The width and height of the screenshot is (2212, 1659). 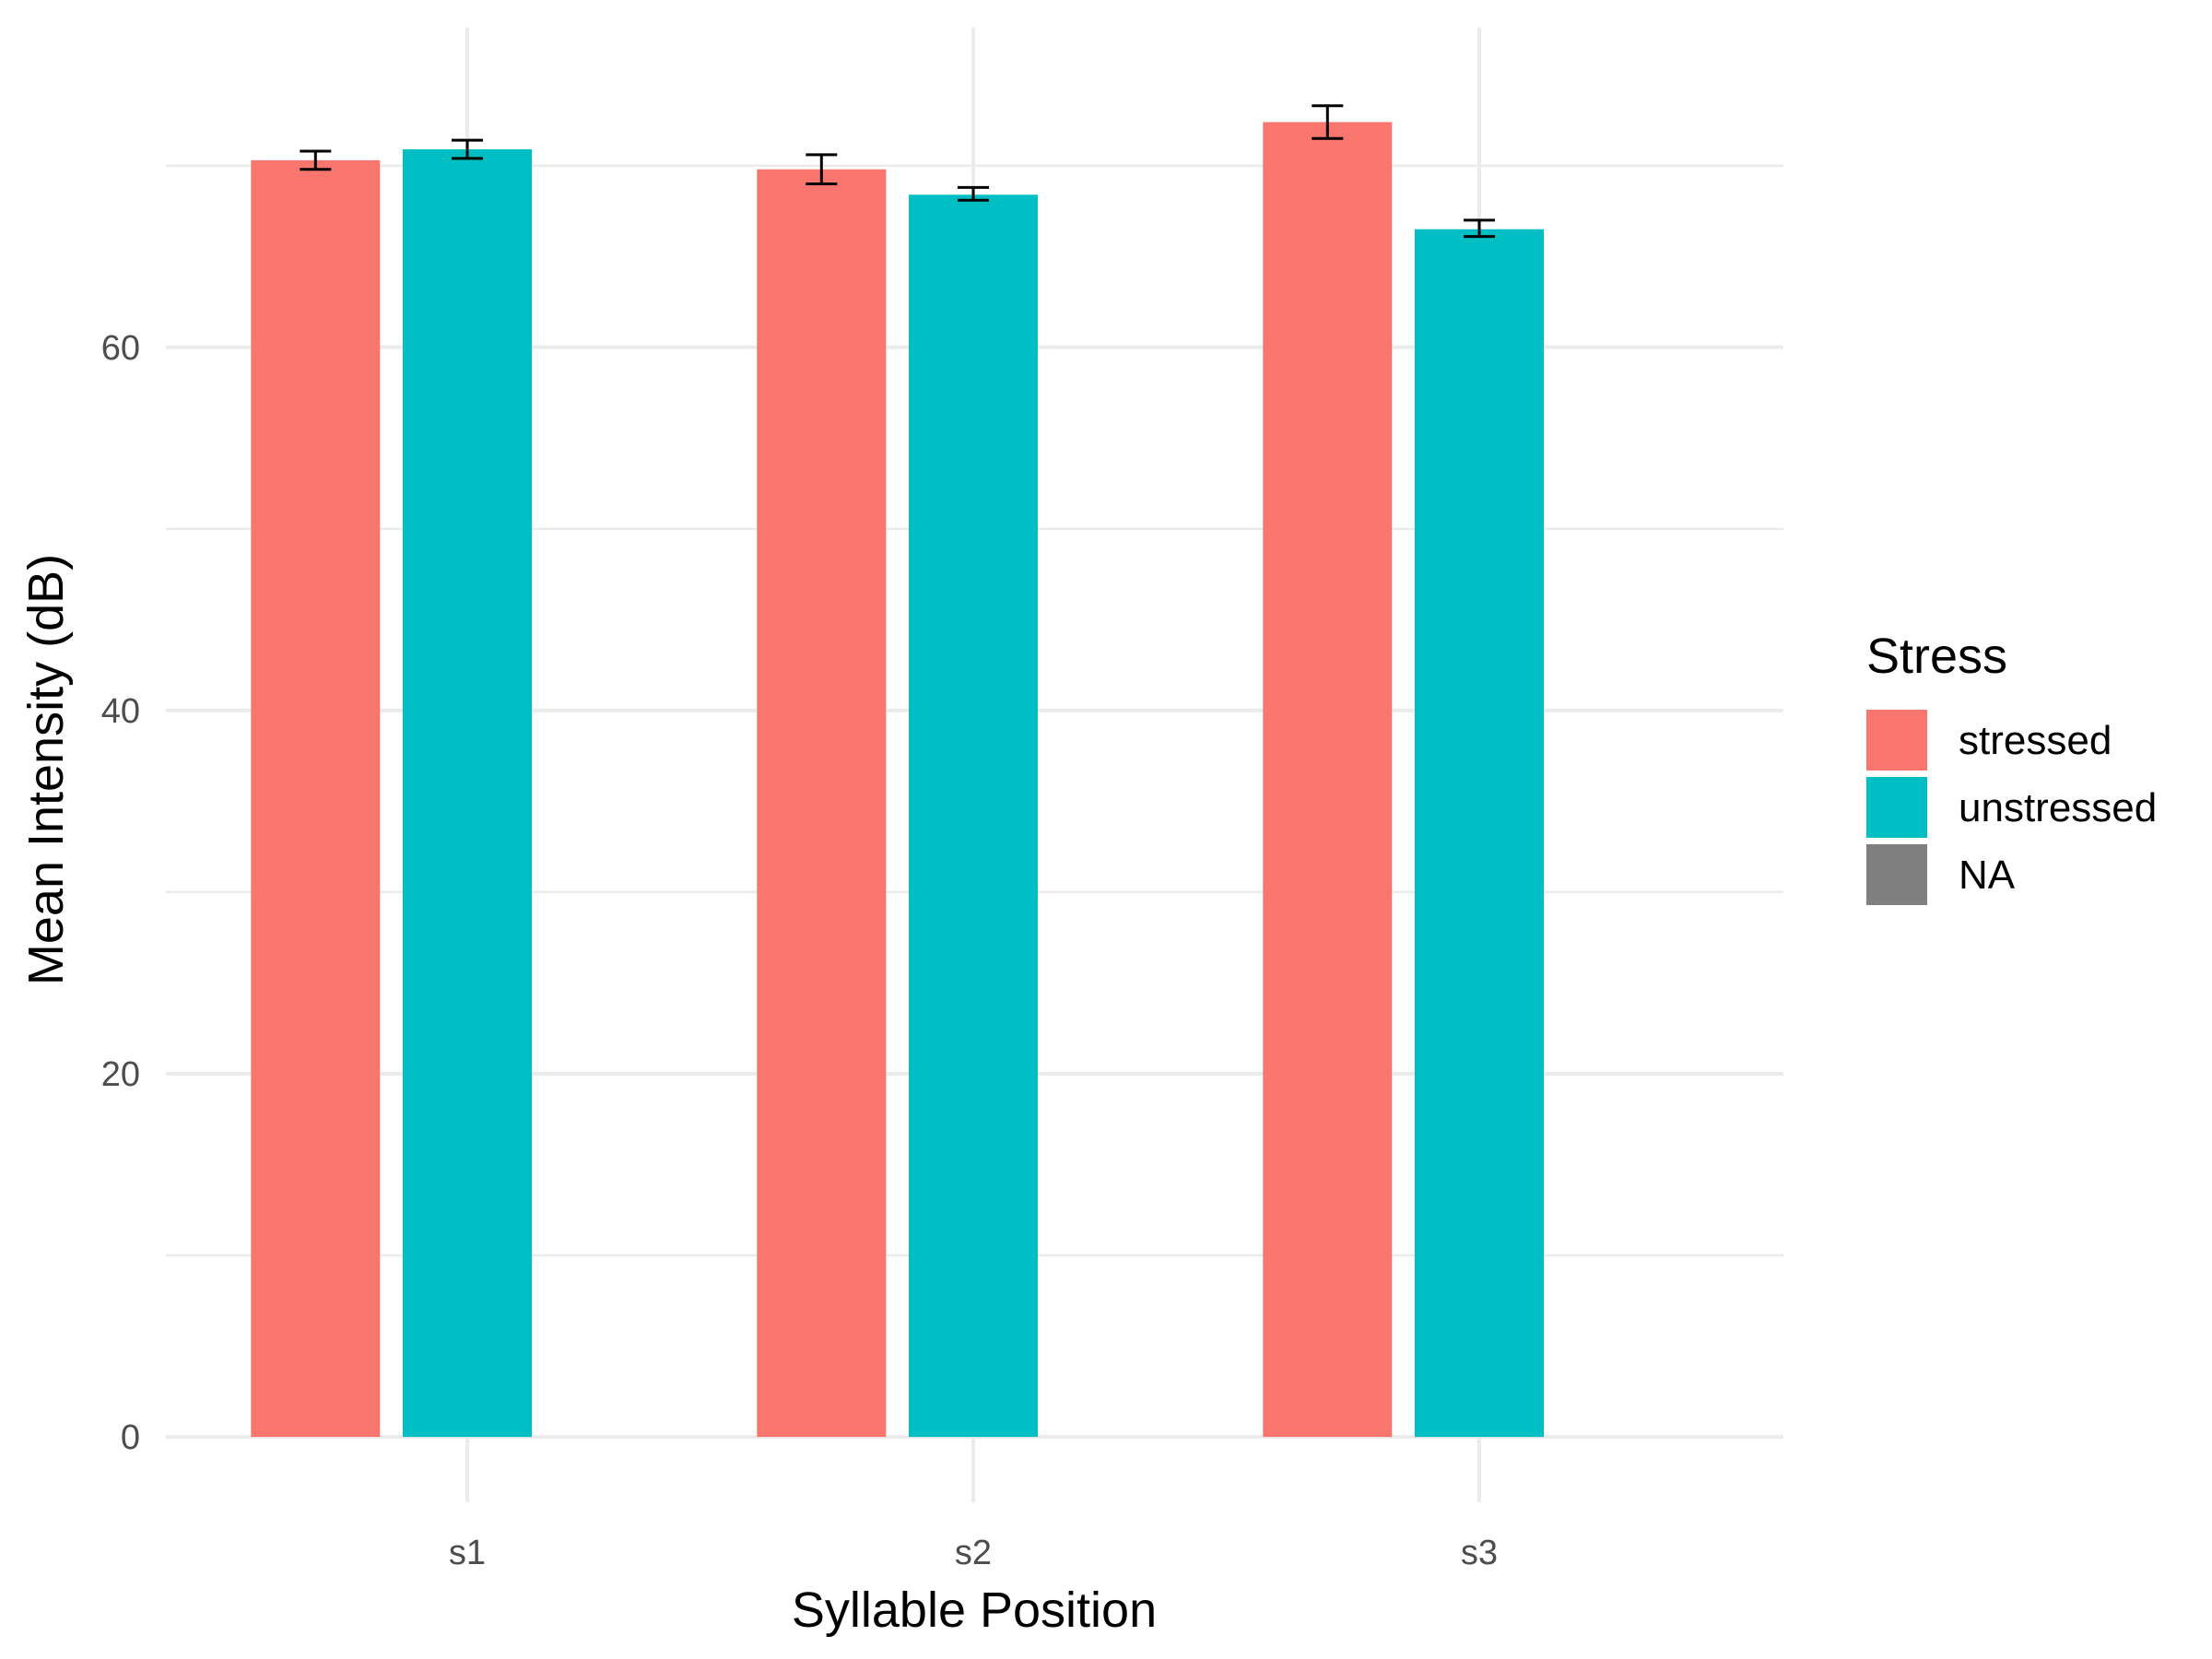 What do you see at coordinates (897, 171) in the screenshot?
I see `error-bars` at bounding box center [897, 171].